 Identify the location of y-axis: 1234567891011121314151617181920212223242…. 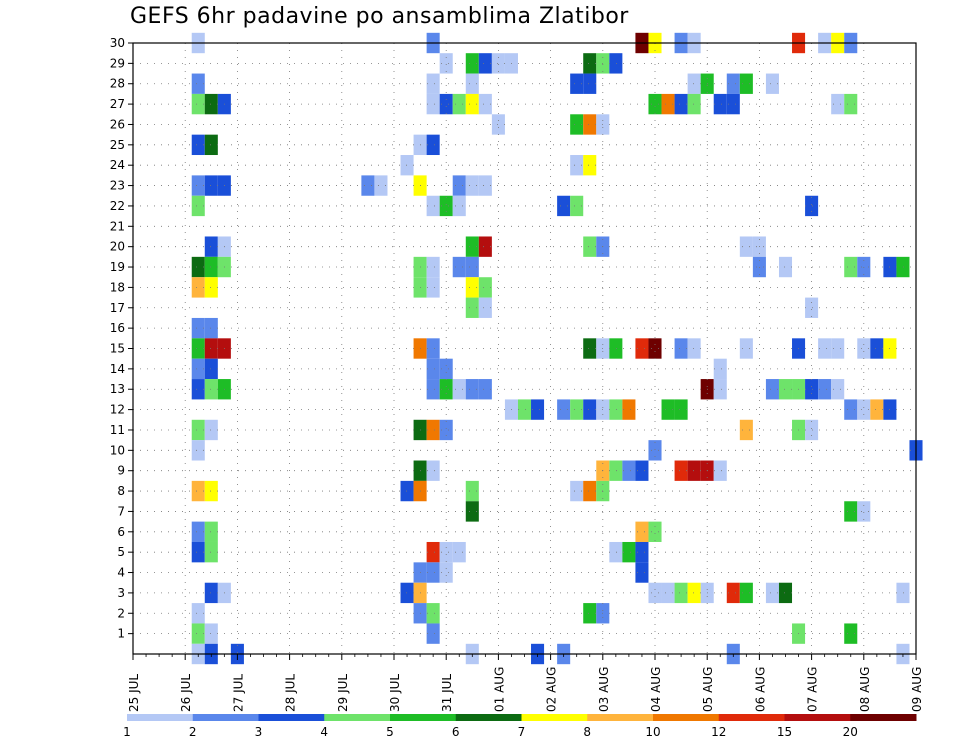
(121, 338).